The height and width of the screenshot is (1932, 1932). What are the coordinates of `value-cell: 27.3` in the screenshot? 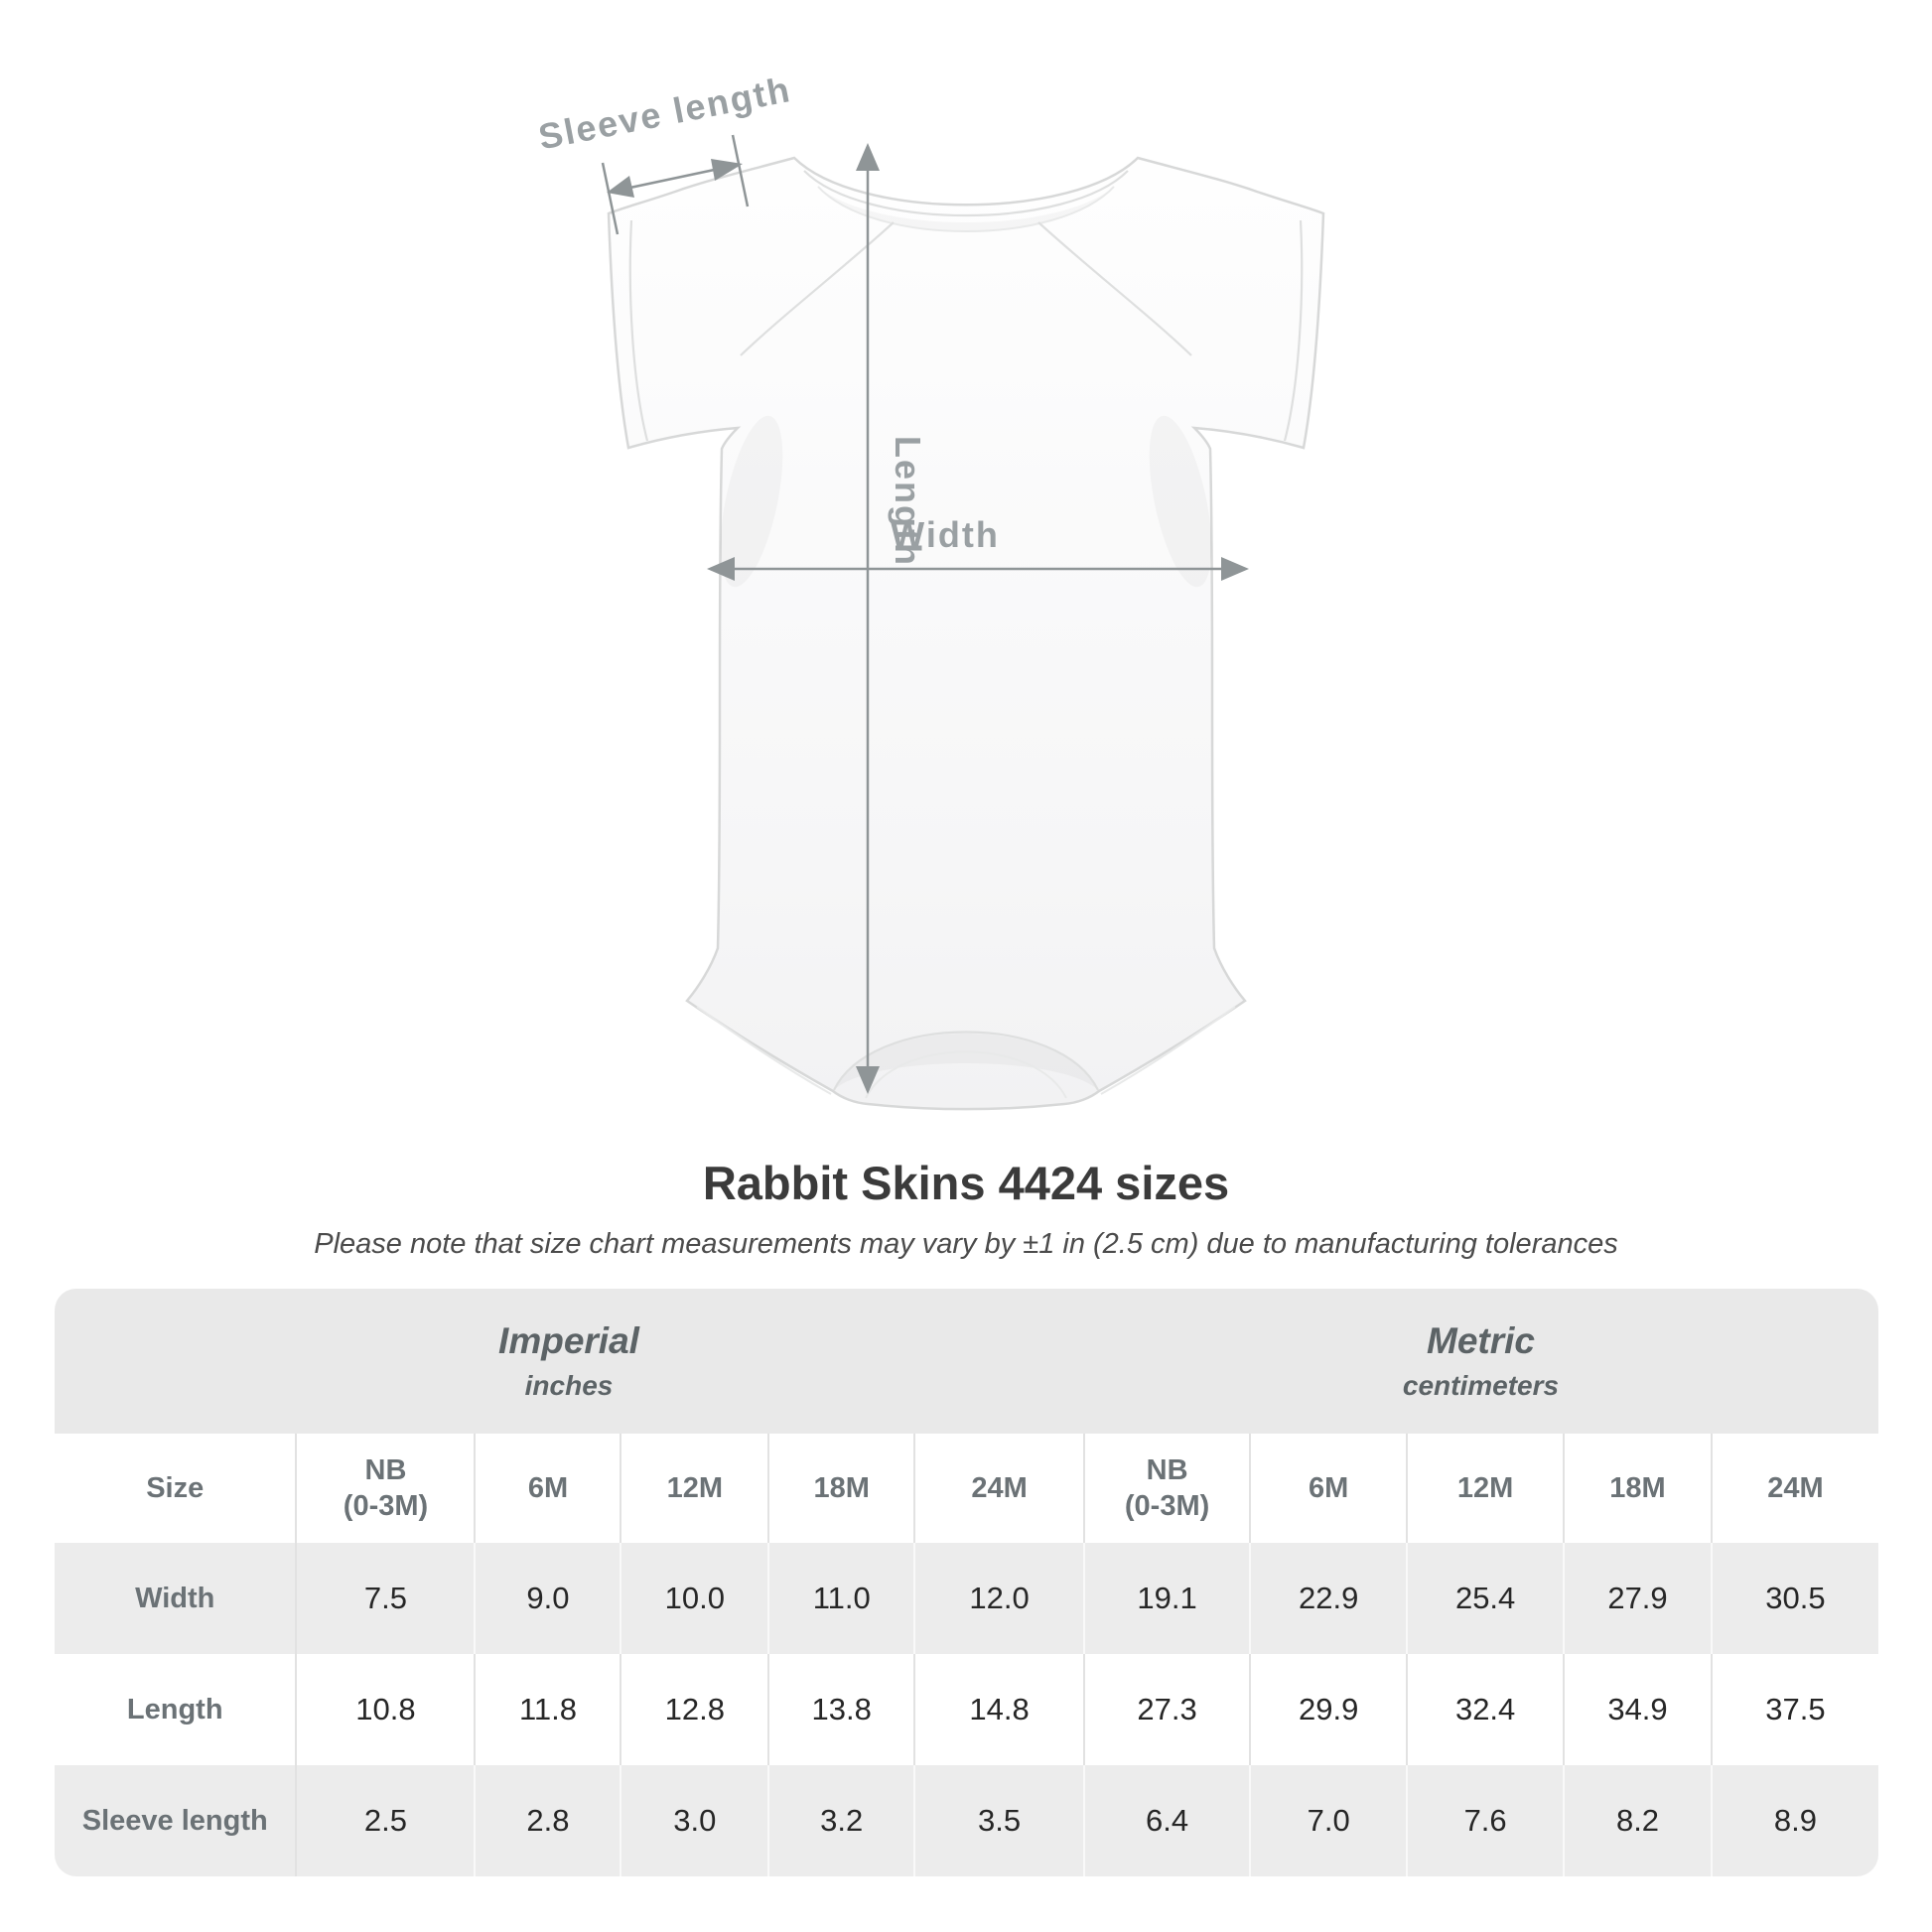 It's located at (1167, 1709).